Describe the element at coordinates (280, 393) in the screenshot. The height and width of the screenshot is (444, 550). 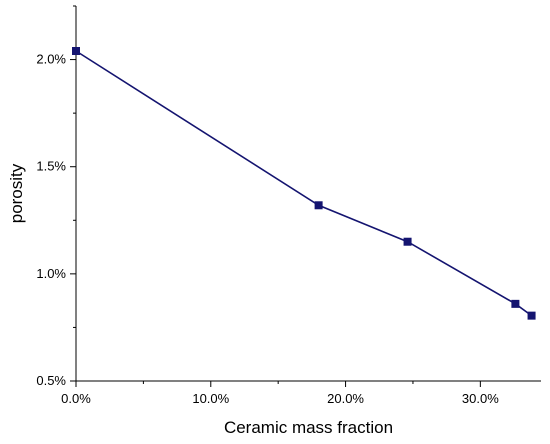
I see `x-axis-ticks: 0.0% 10.0% 20.0% 30.0%` at that location.